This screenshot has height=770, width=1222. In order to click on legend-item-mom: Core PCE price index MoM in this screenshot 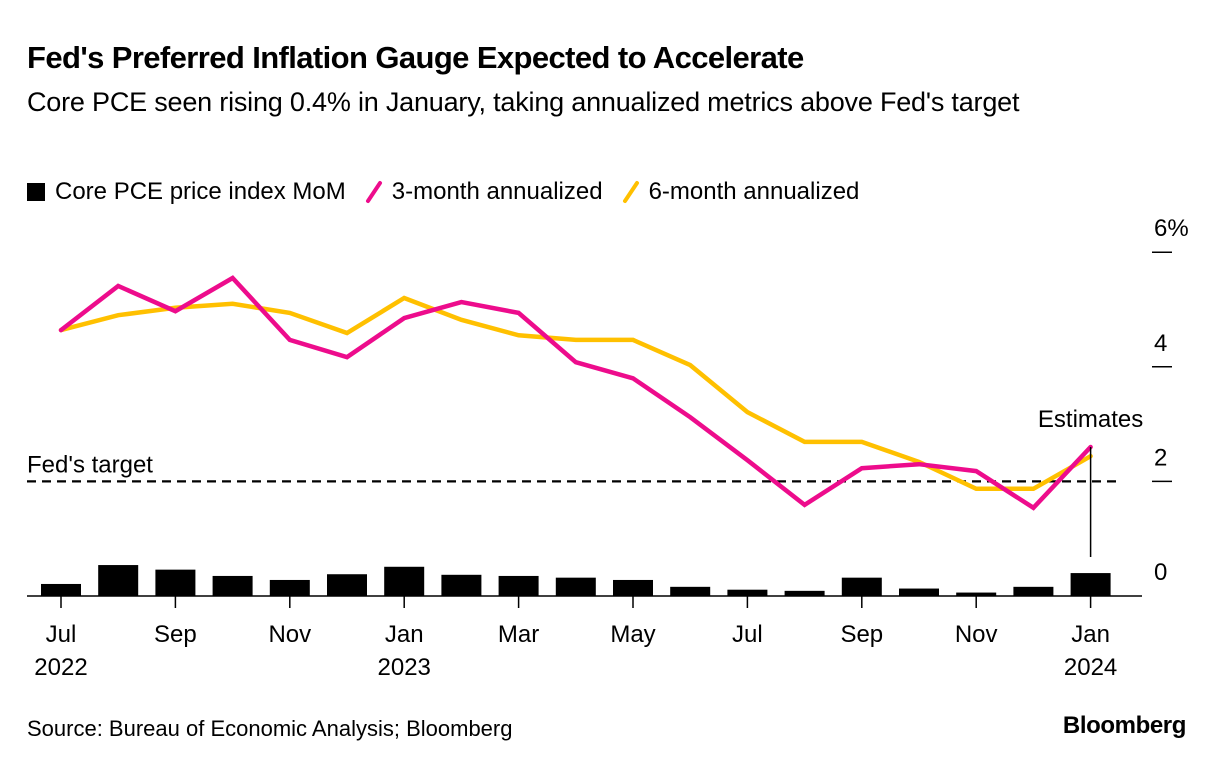, I will do `click(186, 192)`.